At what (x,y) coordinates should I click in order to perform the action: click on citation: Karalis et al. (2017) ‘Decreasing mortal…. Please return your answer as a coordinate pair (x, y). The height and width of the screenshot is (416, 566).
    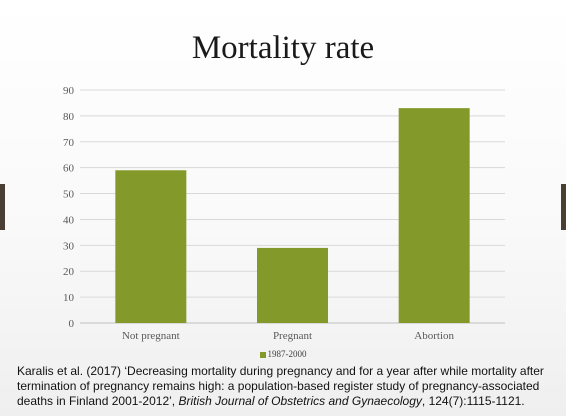
    Looking at the image, I should click on (289, 386).